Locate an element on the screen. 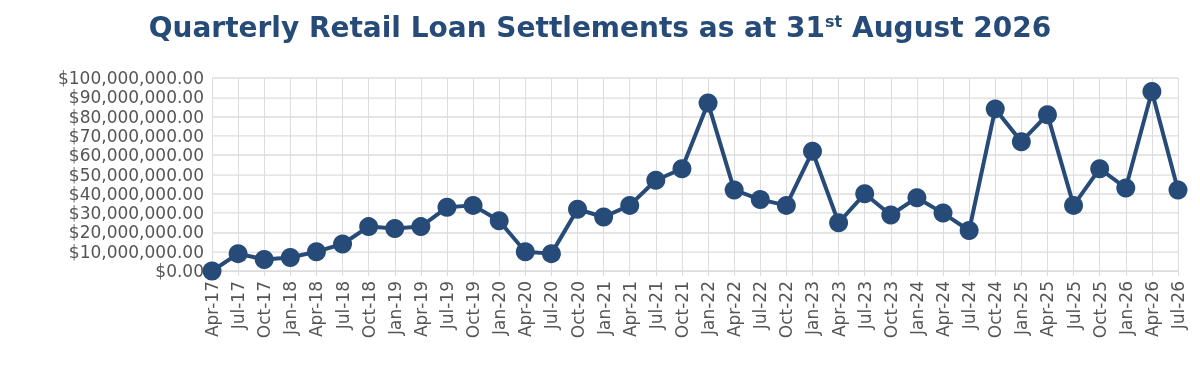  x-tick-label: Jan-20 is located at coordinates (499, 308).